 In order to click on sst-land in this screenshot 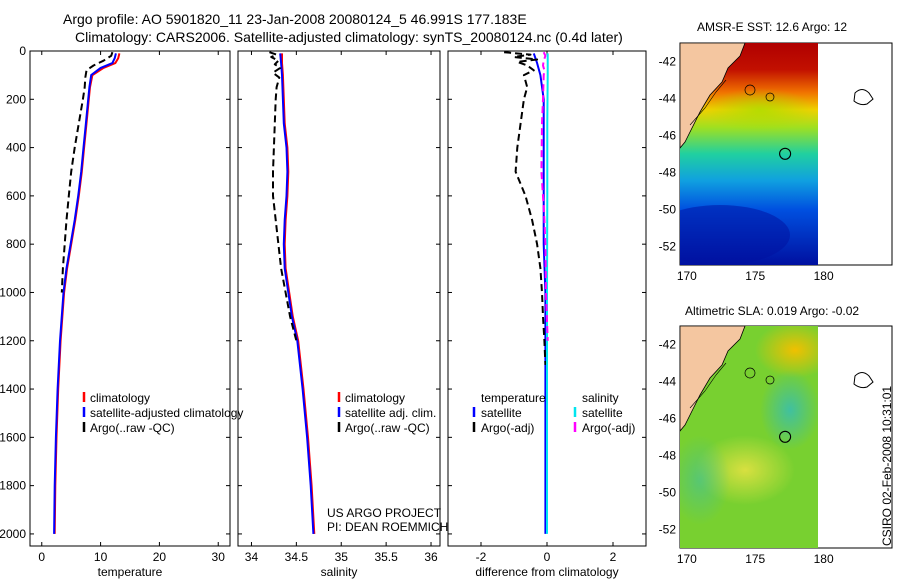, I will do `click(713, 96)`.